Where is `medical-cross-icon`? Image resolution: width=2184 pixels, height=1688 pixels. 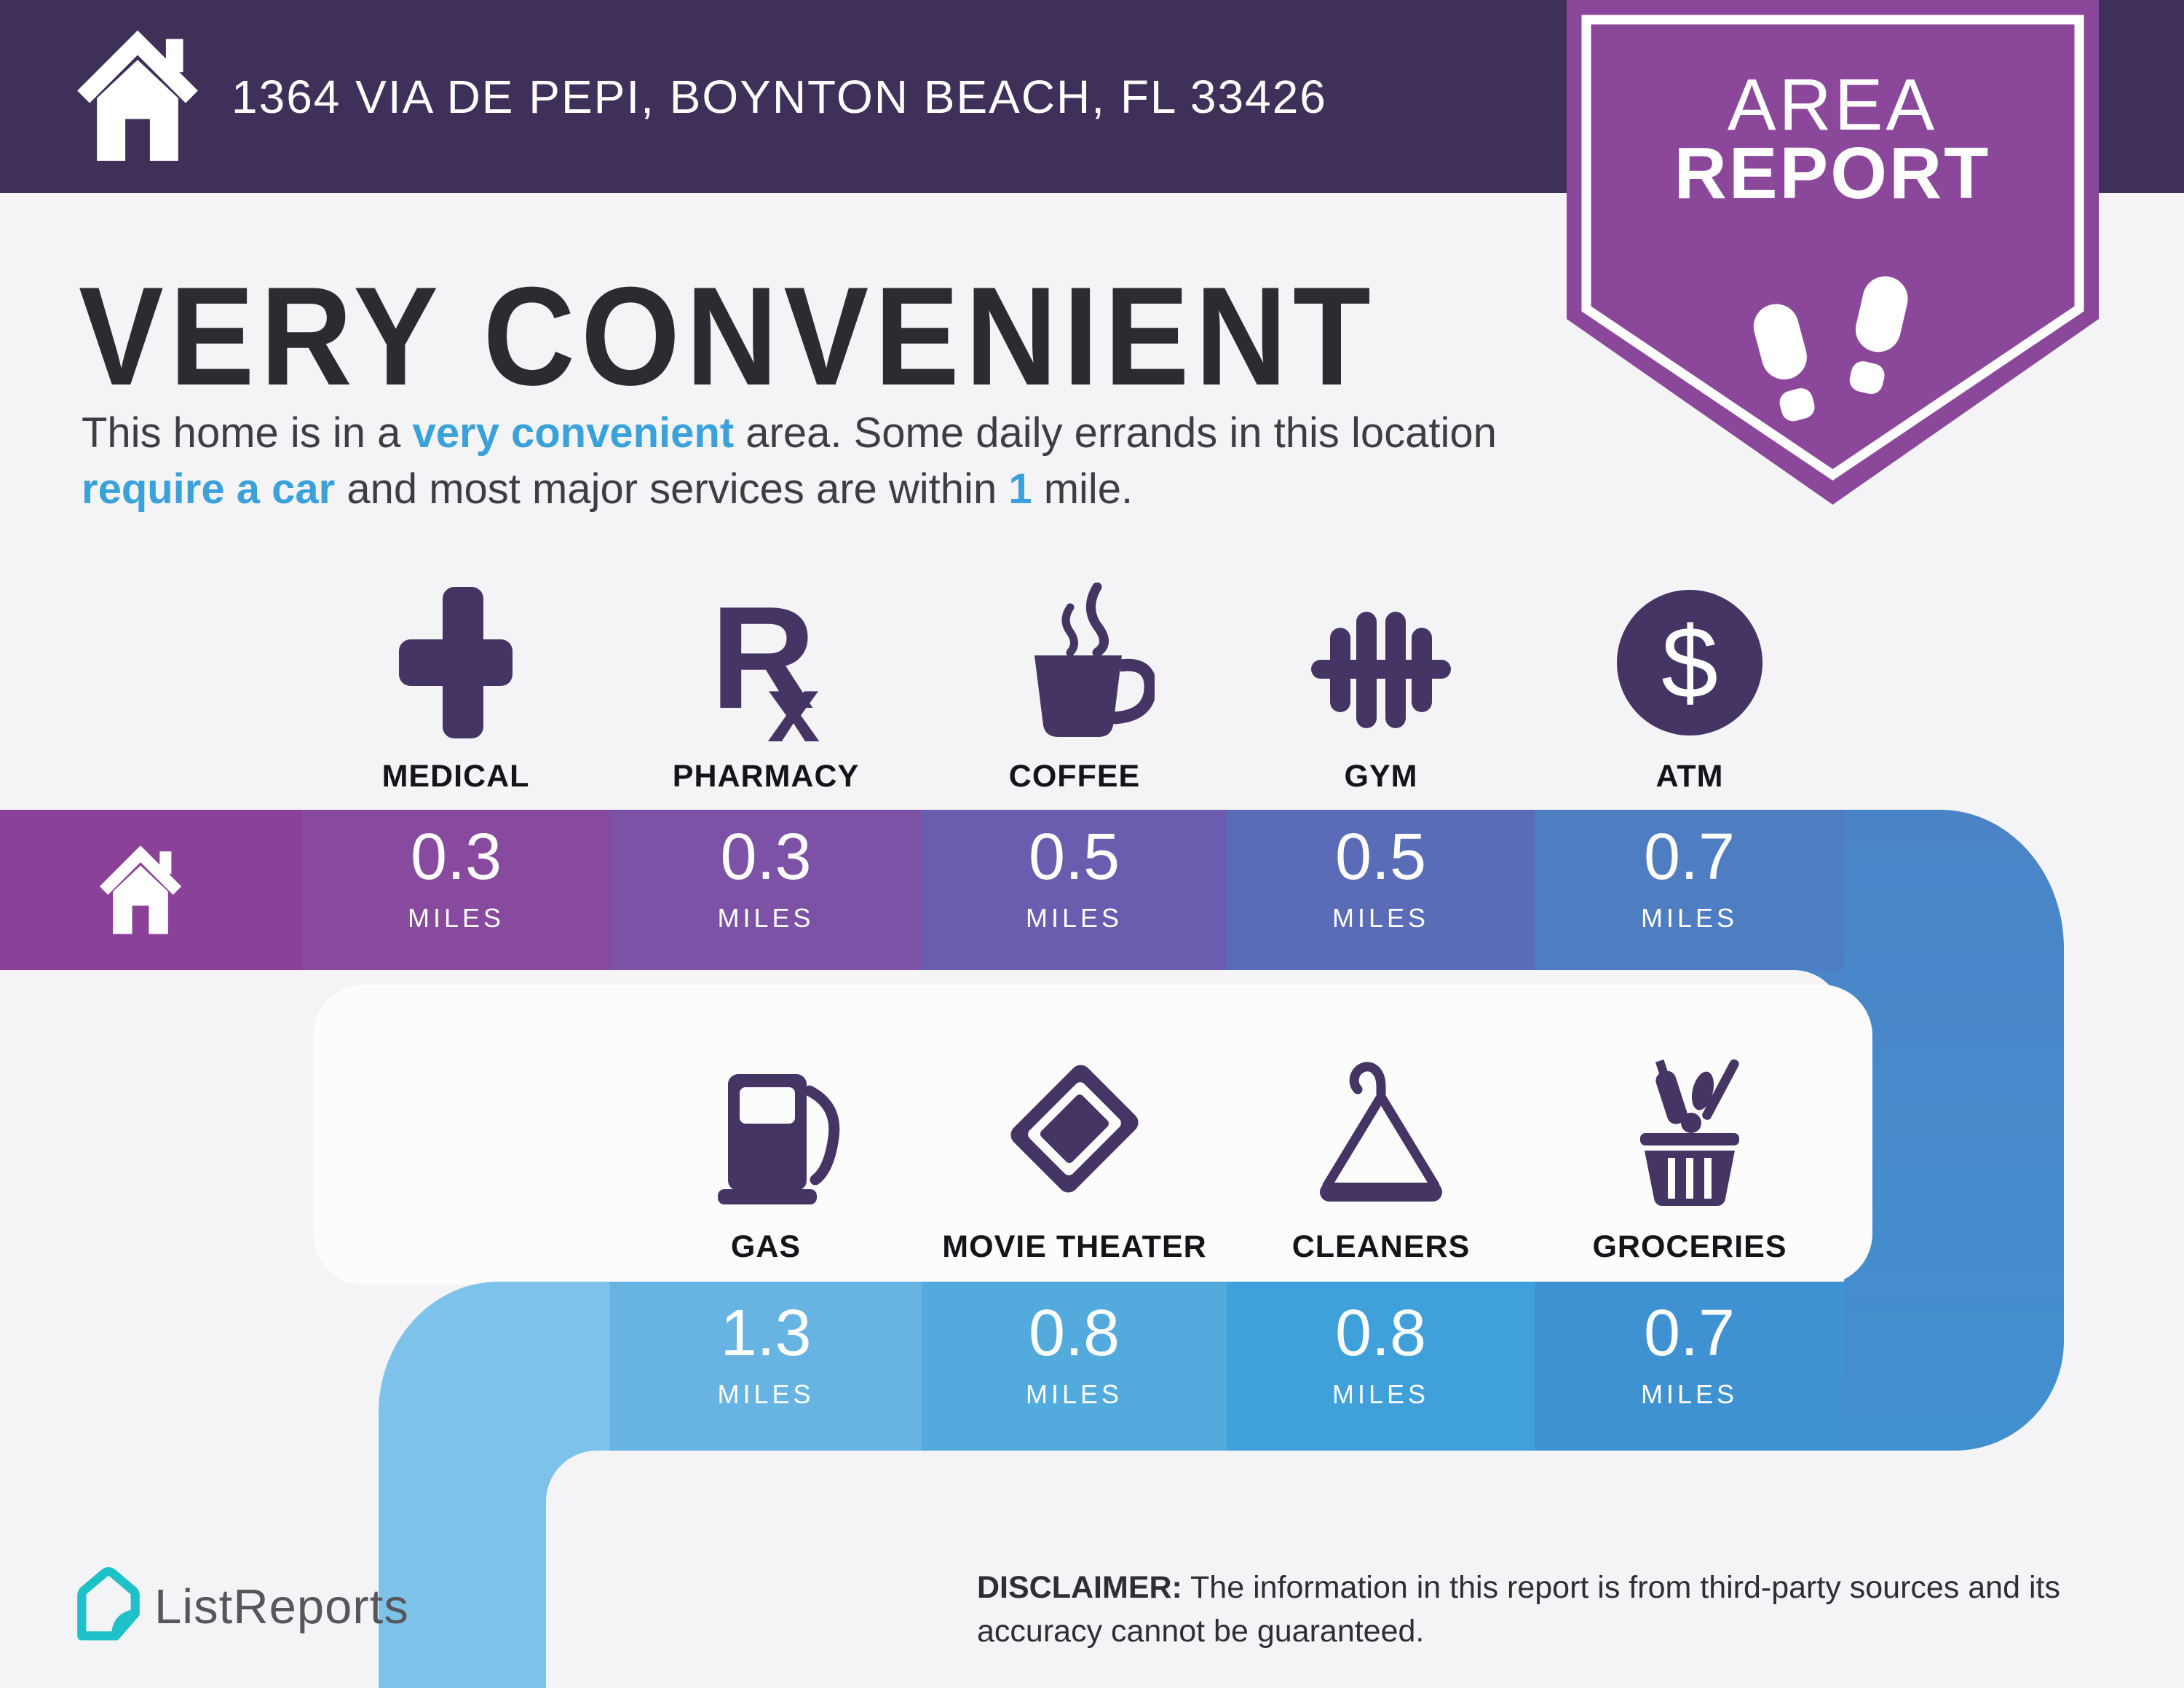
medical-cross-icon is located at coordinates (456, 662).